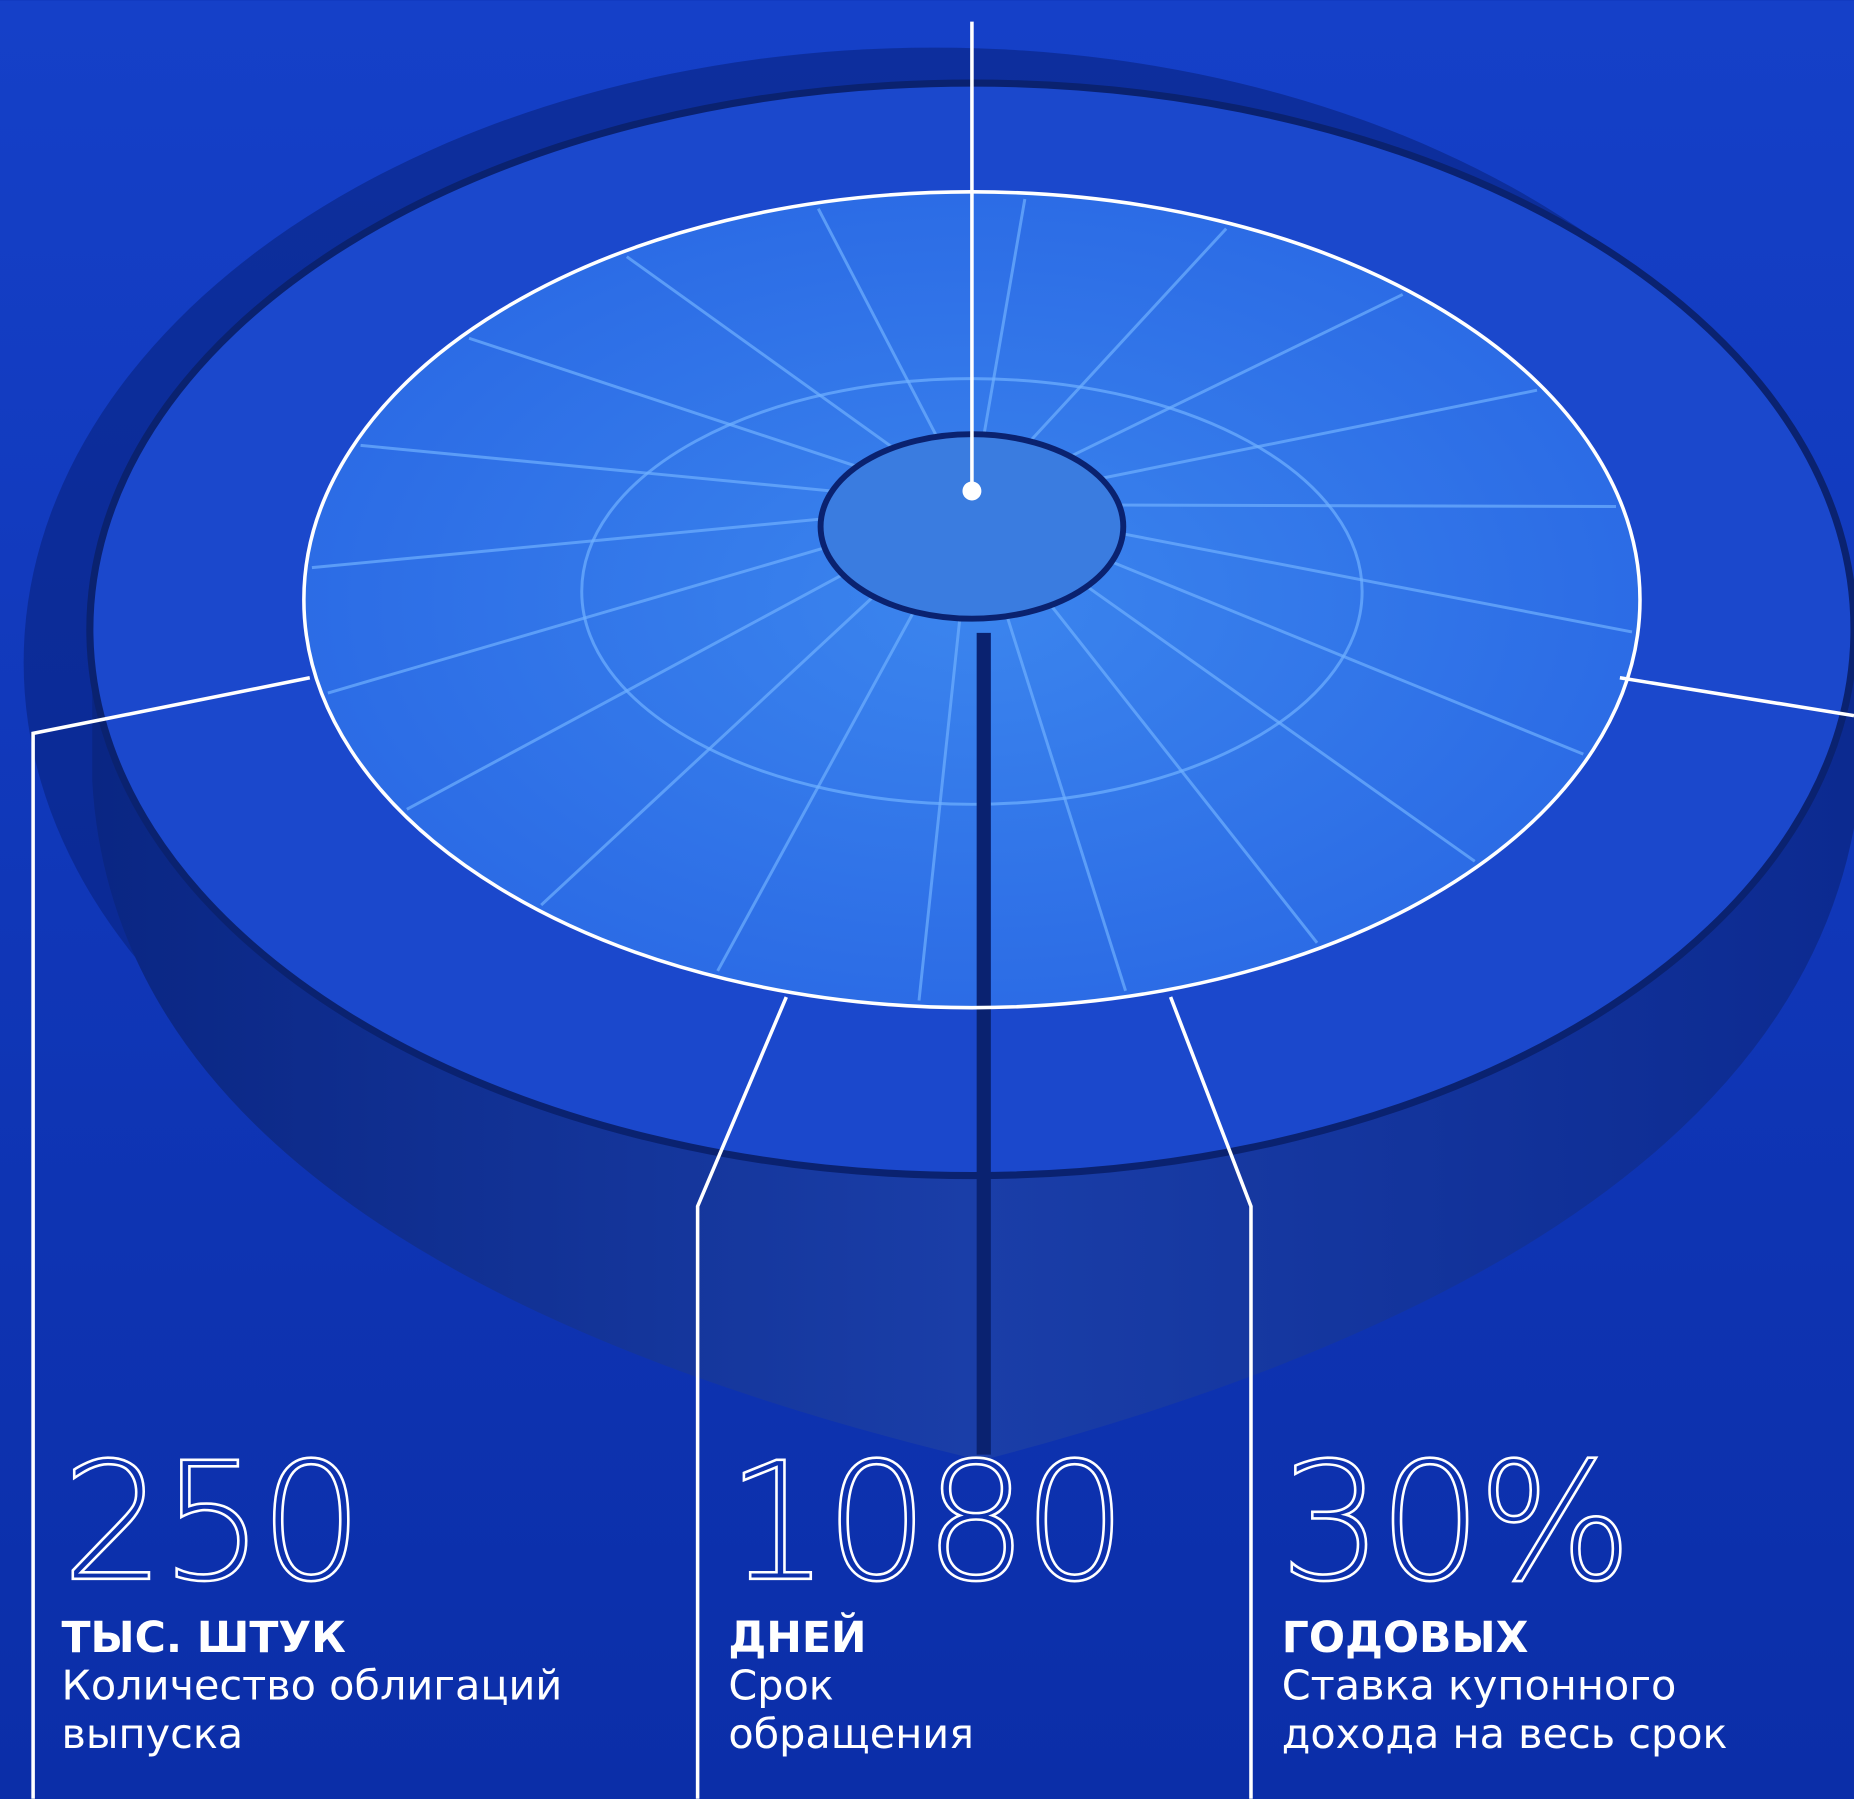  Describe the element at coordinates (209, 1523) in the screenshot. I see `stat-value: 250` at that location.